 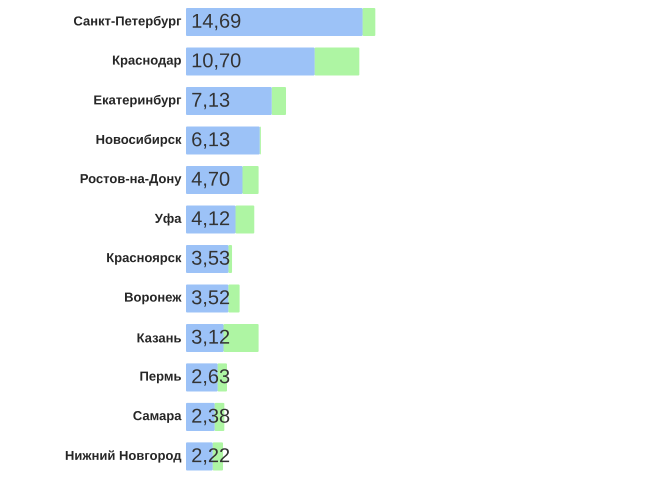 What do you see at coordinates (211, 101) in the screenshot?
I see `data-label: 7,13` at bounding box center [211, 101].